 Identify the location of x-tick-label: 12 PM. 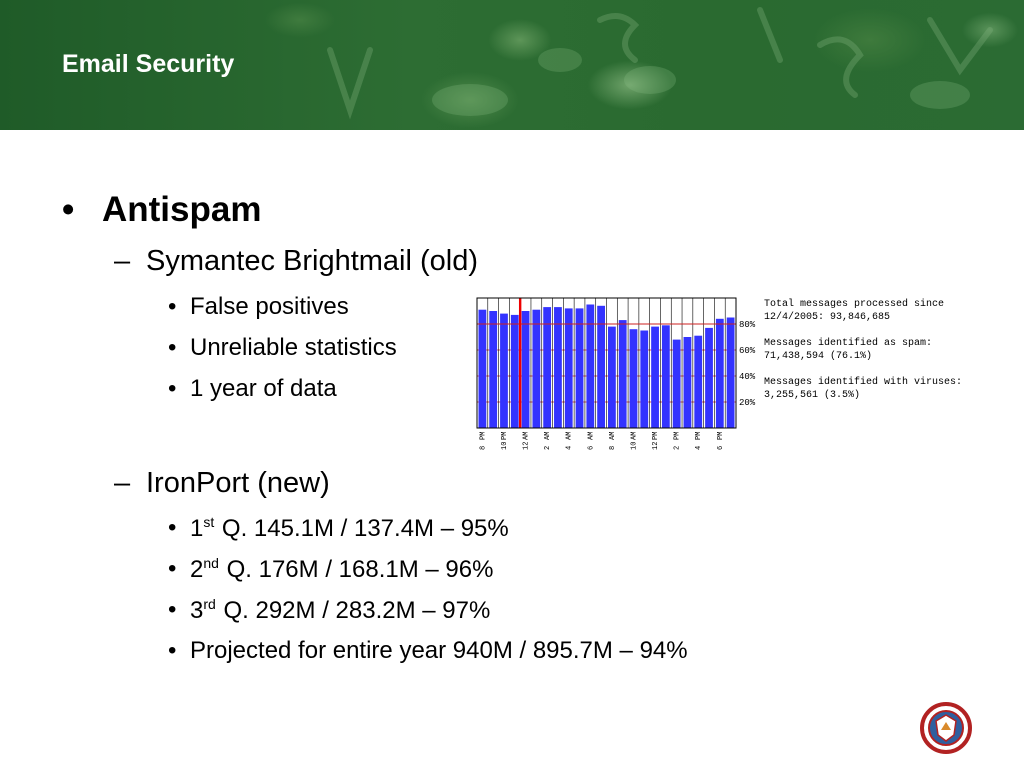
(656, 441).